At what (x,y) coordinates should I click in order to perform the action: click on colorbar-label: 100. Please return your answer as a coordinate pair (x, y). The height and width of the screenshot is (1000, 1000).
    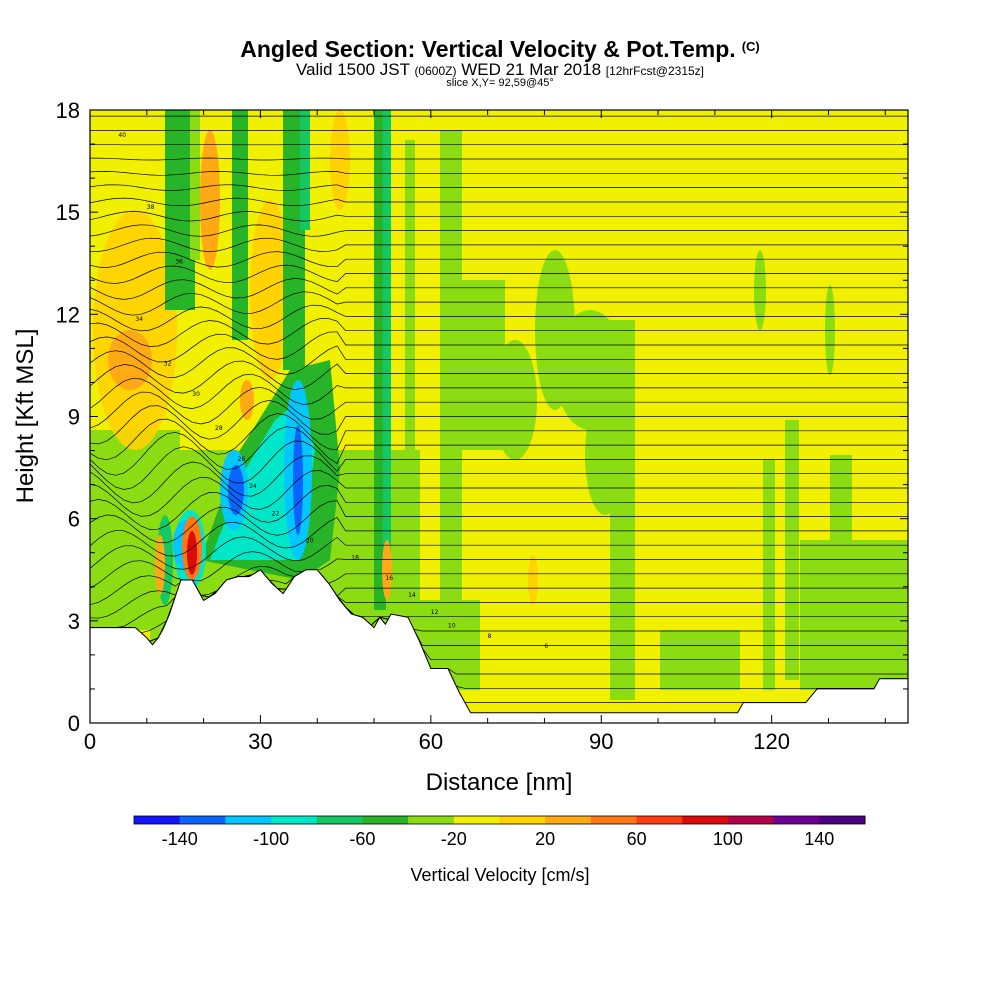
    Looking at the image, I should click on (728, 839).